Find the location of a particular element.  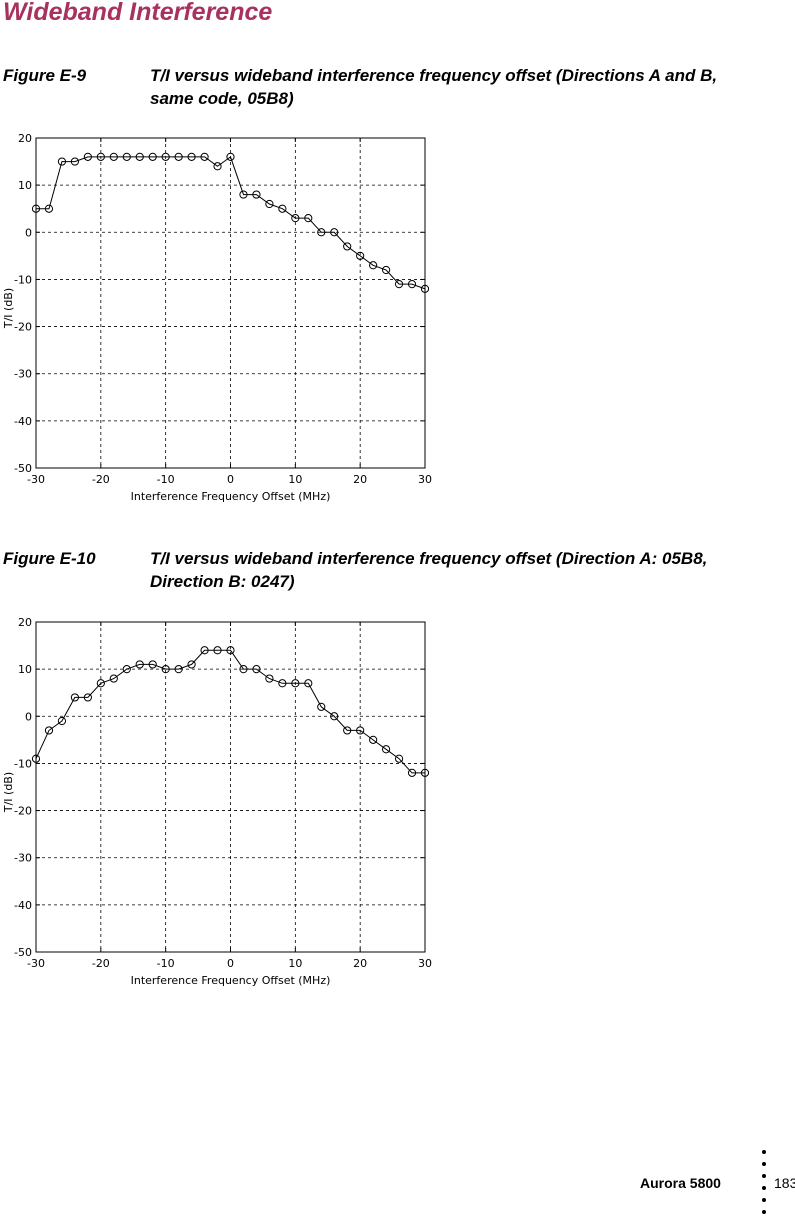

y-tick-label: 10 is located at coordinates (25, 185).